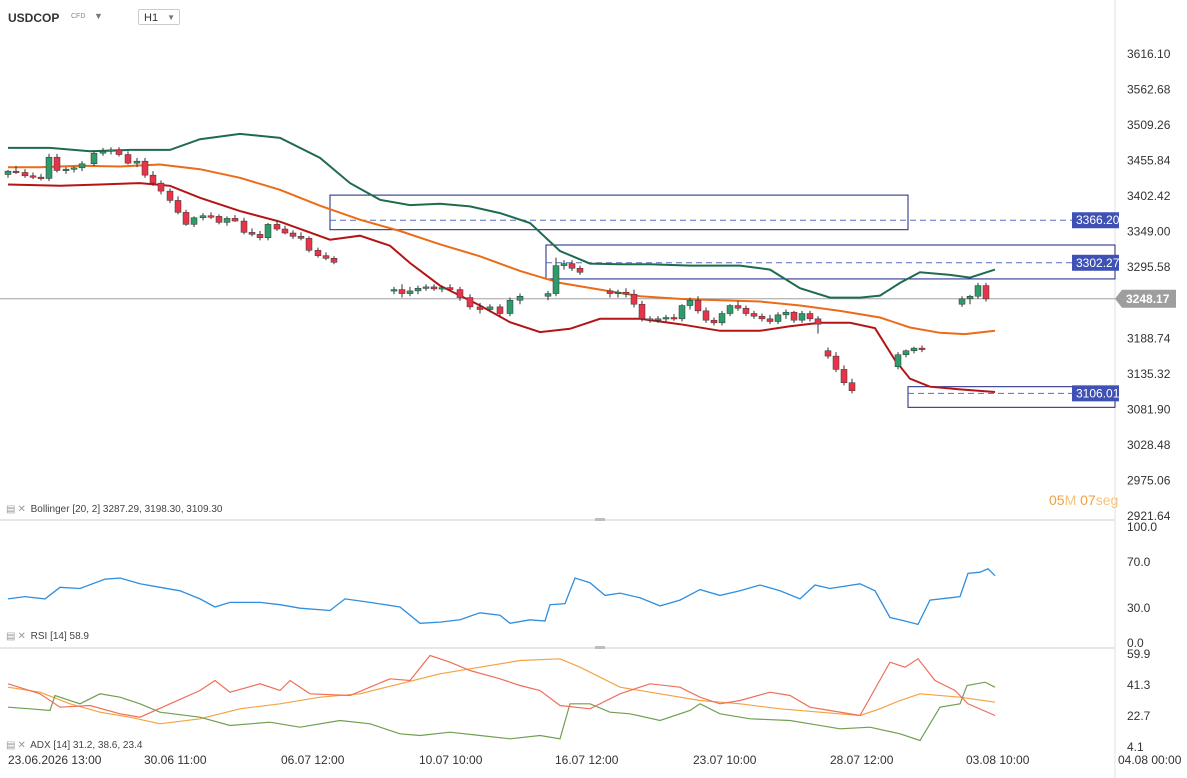 Image resolution: width=1187 pixels, height=778 pixels. I want to click on timer-minutes: 05, so click(1057, 500).